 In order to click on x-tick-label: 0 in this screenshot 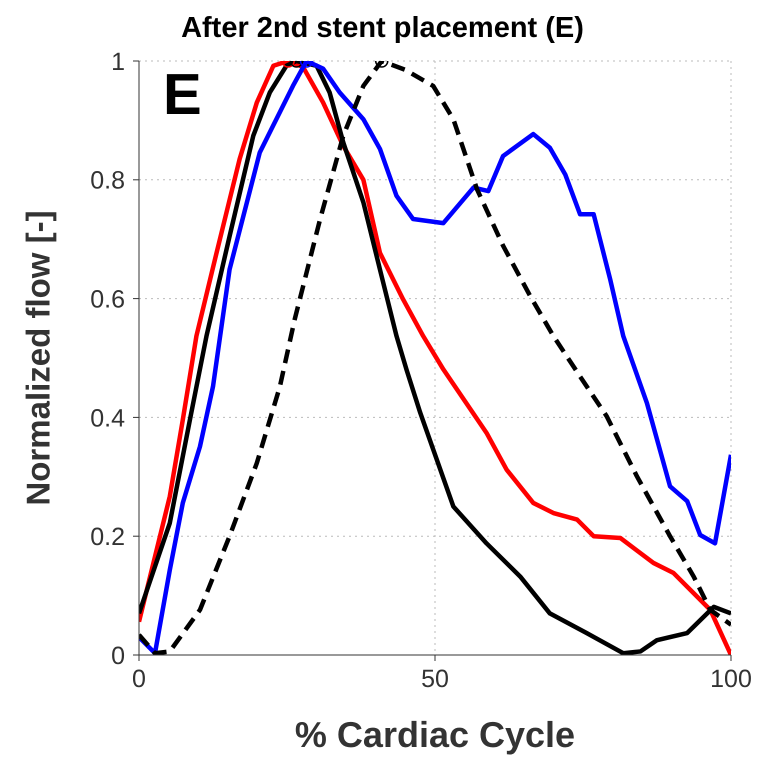, I will do `click(139, 678)`.